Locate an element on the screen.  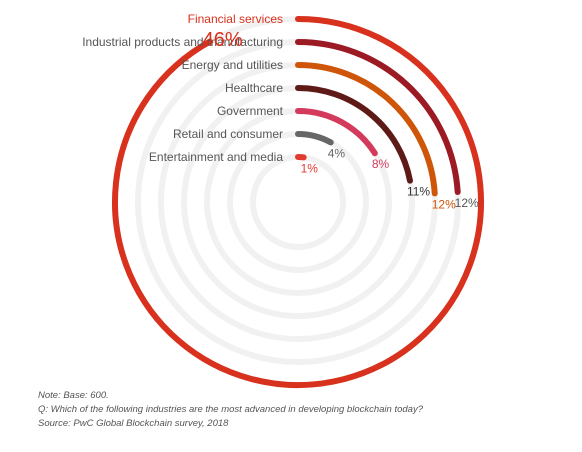
category-label-financial-services: Financial services is located at coordinates (235, 19).